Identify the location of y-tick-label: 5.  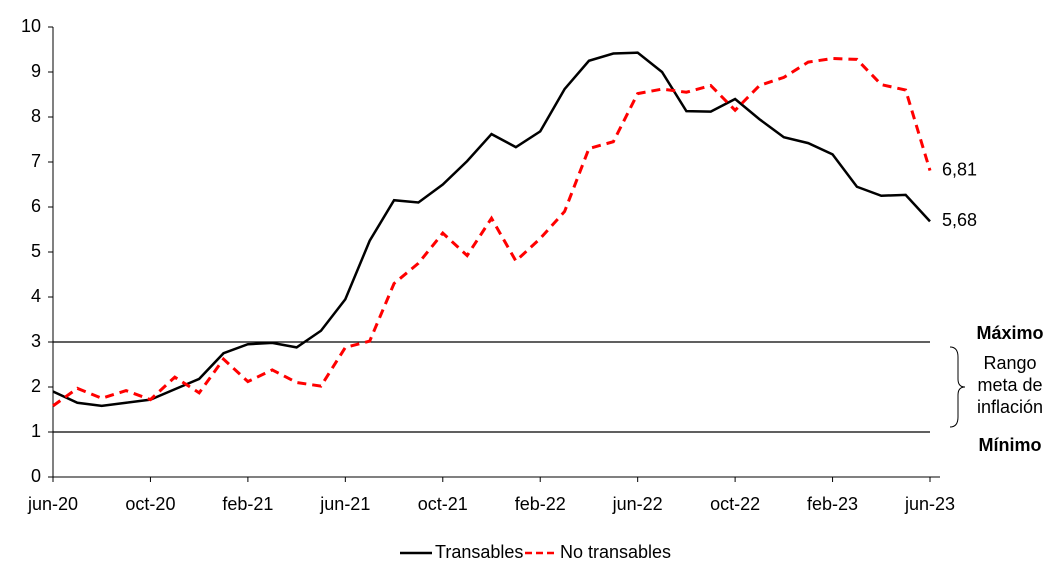
(36, 251).